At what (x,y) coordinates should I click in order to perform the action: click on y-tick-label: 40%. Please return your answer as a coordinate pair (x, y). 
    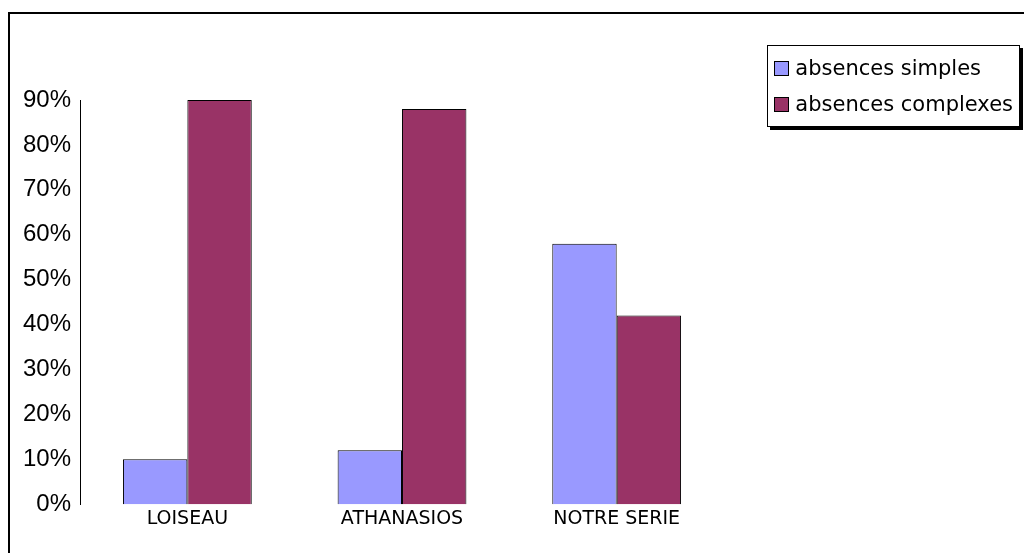
    Looking at the image, I should click on (47, 323).